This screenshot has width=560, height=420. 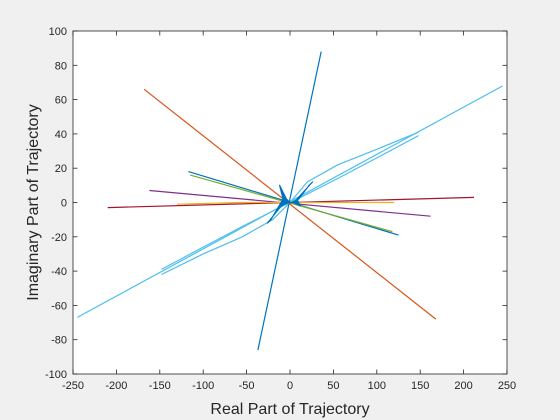 I want to click on y-tick-label: 100, so click(x=58, y=32).